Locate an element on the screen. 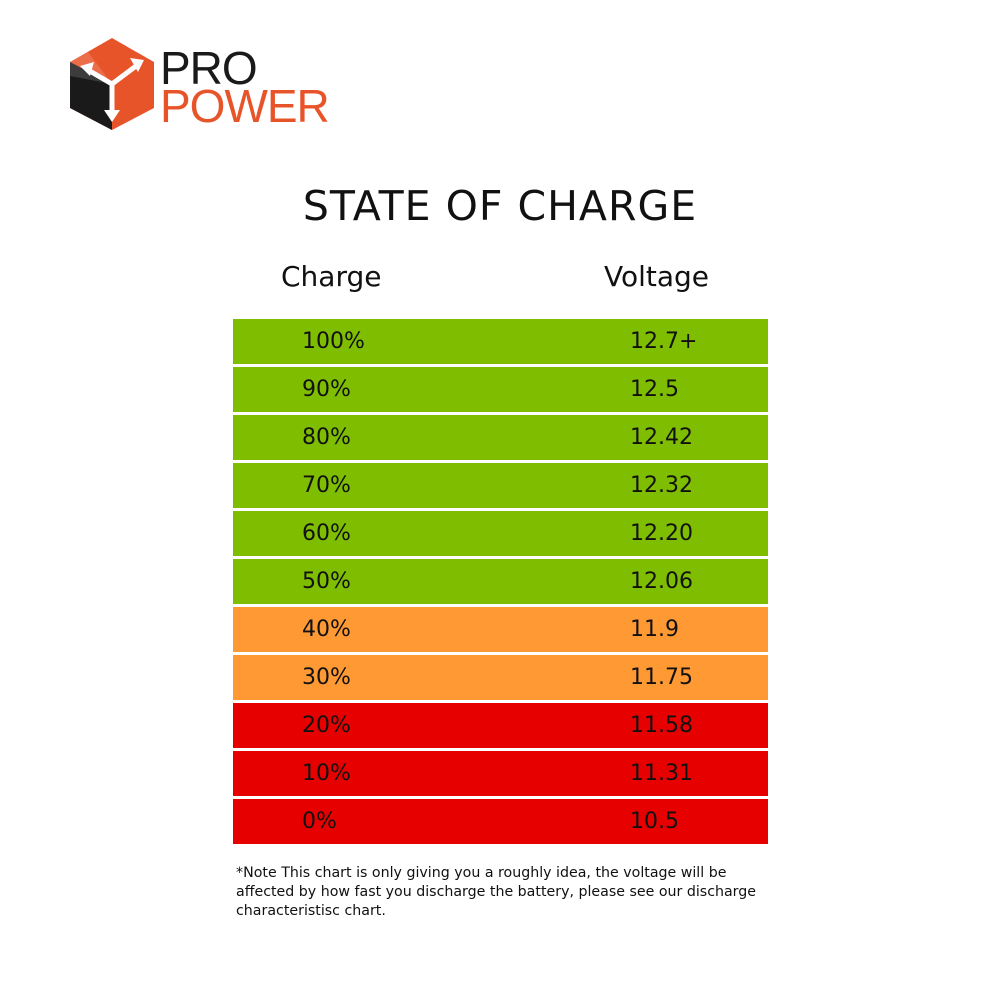 The image size is (1000, 1000). charge-cell: 70% is located at coordinates (326, 485).